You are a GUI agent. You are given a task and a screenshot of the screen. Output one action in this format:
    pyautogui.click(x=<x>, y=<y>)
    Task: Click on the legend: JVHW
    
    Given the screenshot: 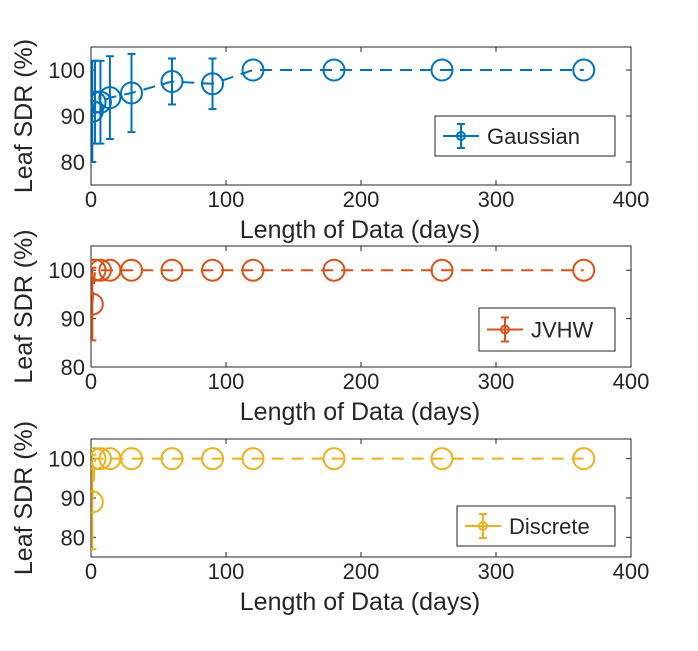 What is the action you would take?
    pyautogui.click(x=547, y=329)
    